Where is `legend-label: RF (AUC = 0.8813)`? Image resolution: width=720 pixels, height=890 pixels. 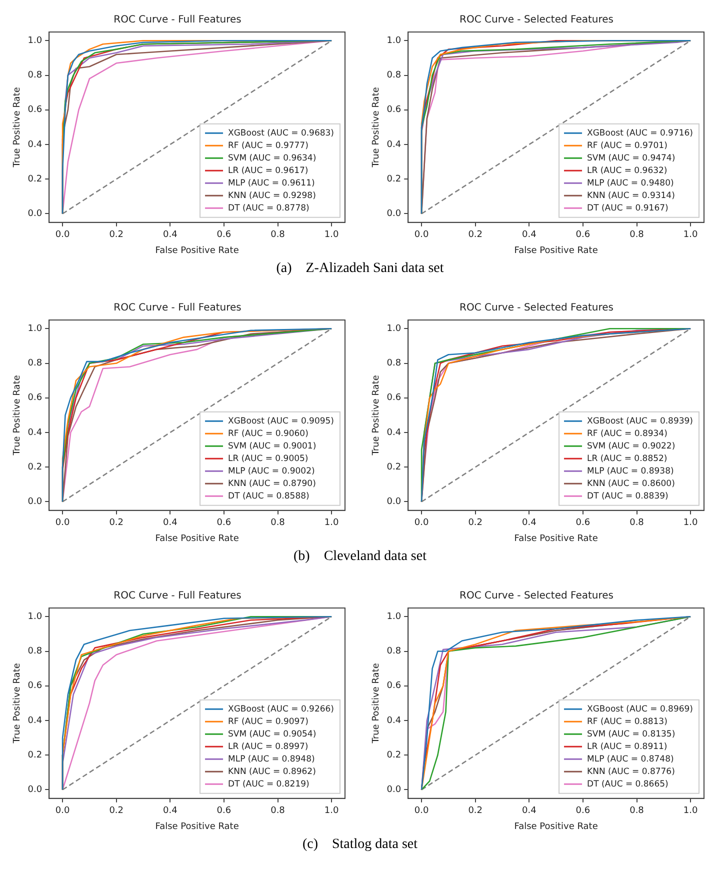 legend-label: RF (AUC = 0.8813) is located at coordinates (627, 721).